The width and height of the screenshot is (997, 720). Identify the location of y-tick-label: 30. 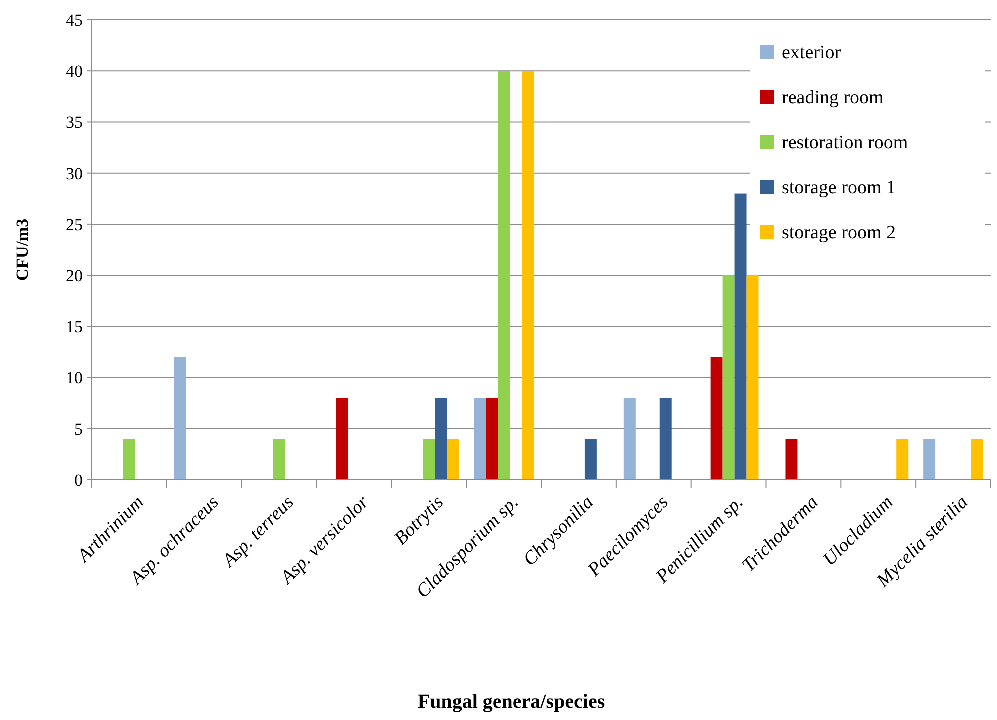
(74, 174).